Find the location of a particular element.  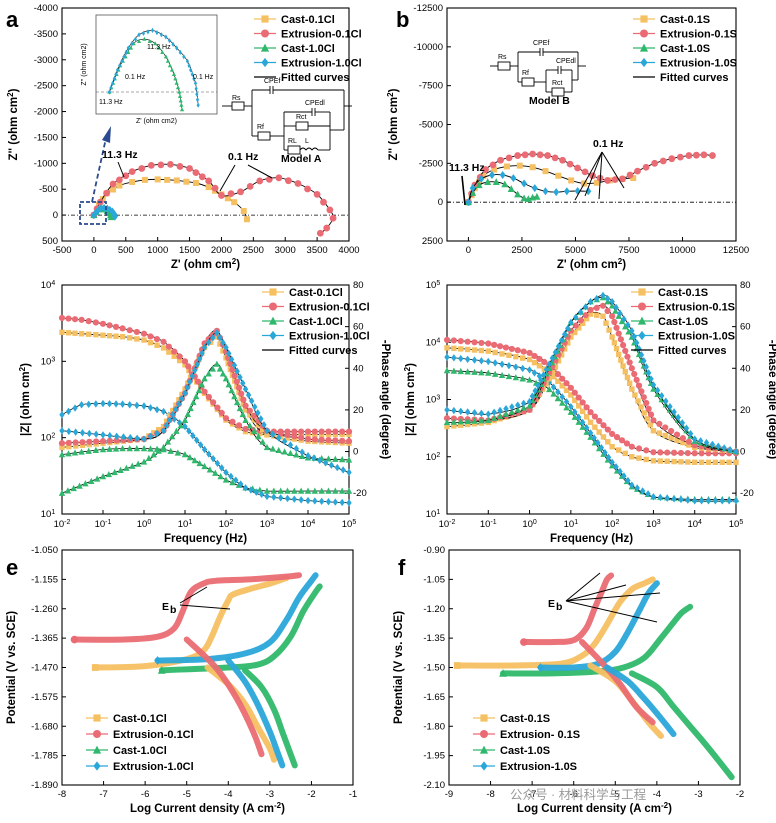

a-y-tick-label: -500 is located at coordinates (48, 189).